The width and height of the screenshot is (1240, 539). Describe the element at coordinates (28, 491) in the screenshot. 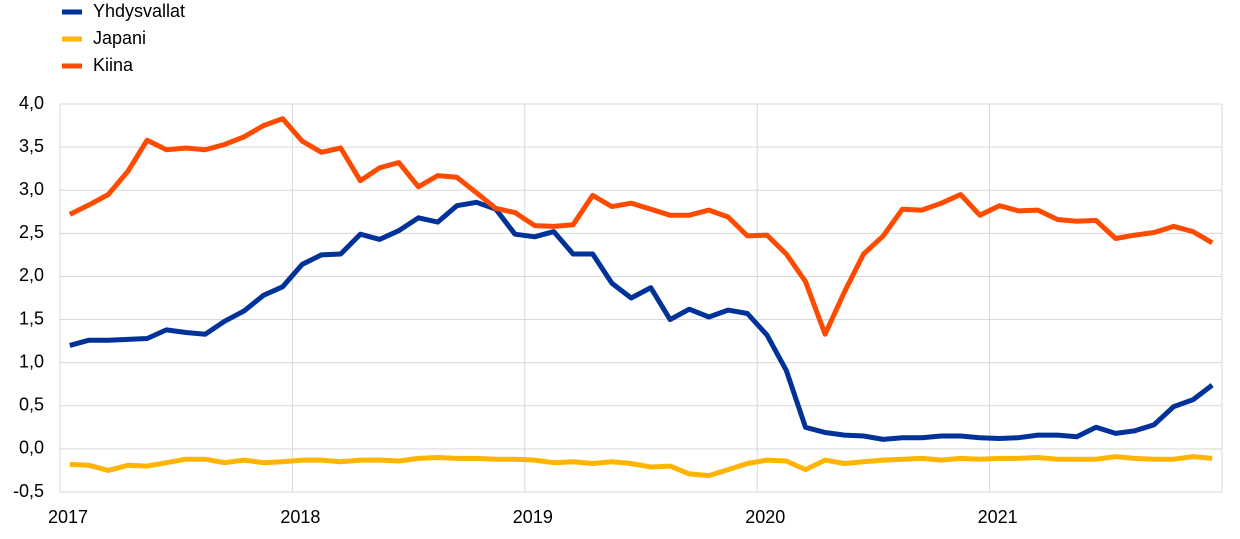

I see `y-tick-label: -0,5` at that location.